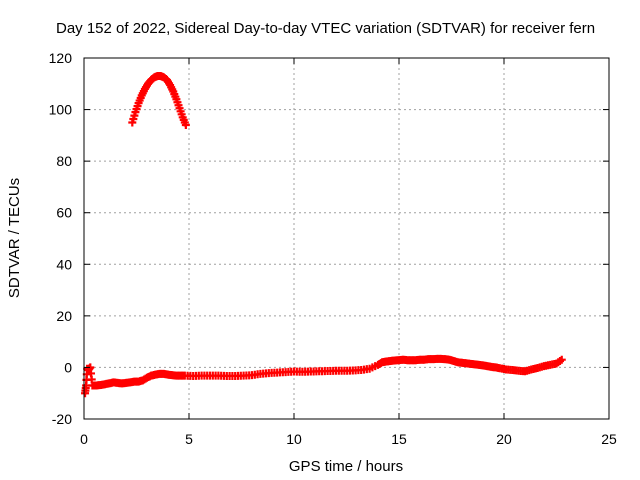 The image size is (640, 480). I want to click on y-tick-label: 80, so click(64, 161).